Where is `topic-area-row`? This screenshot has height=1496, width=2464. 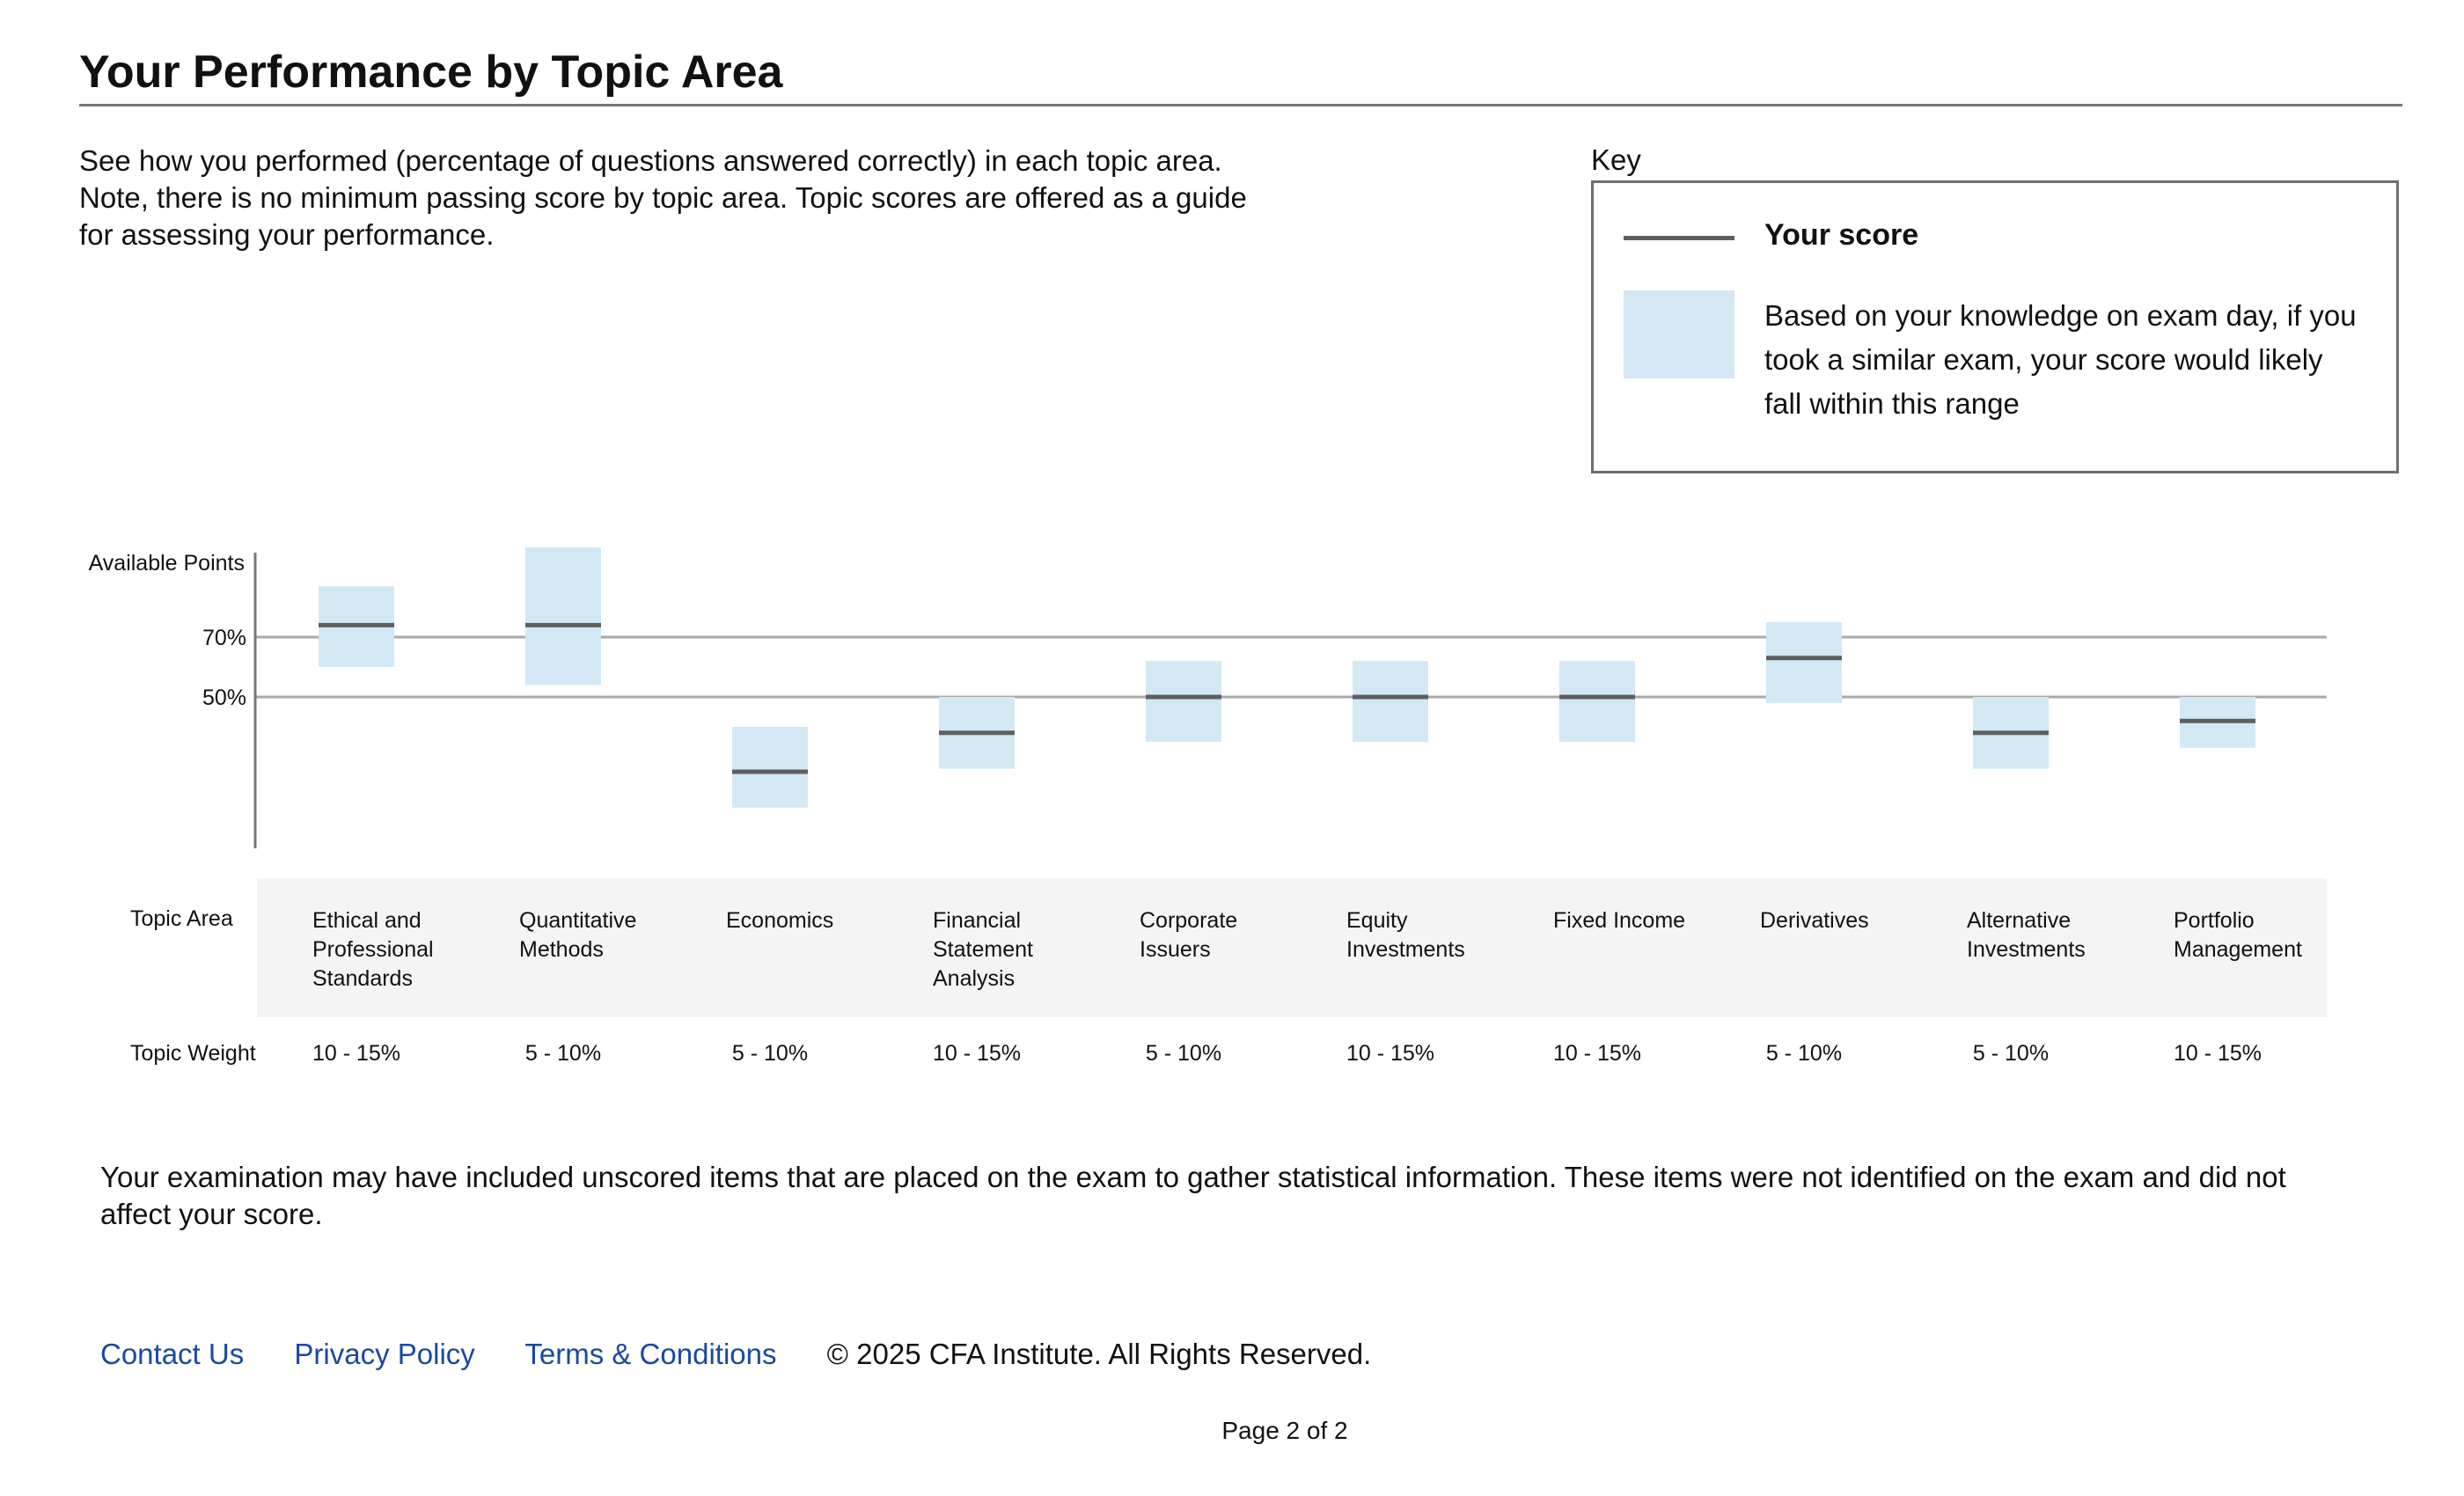
topic-area-row is located at coordinates (1292, 947).